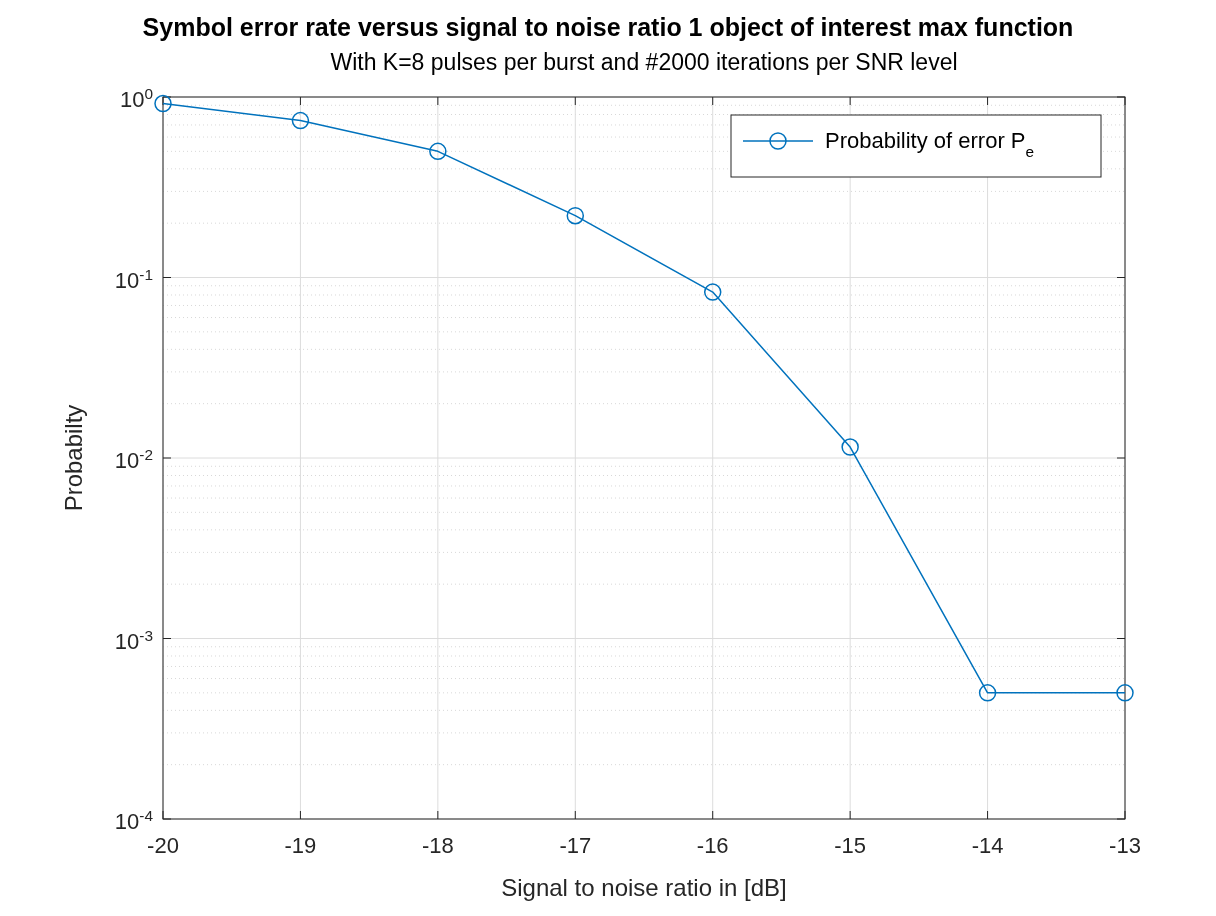  Describe the element at coordinates (1125, 845) in the screenshot. I see `x-tick-label: -13` at that location.